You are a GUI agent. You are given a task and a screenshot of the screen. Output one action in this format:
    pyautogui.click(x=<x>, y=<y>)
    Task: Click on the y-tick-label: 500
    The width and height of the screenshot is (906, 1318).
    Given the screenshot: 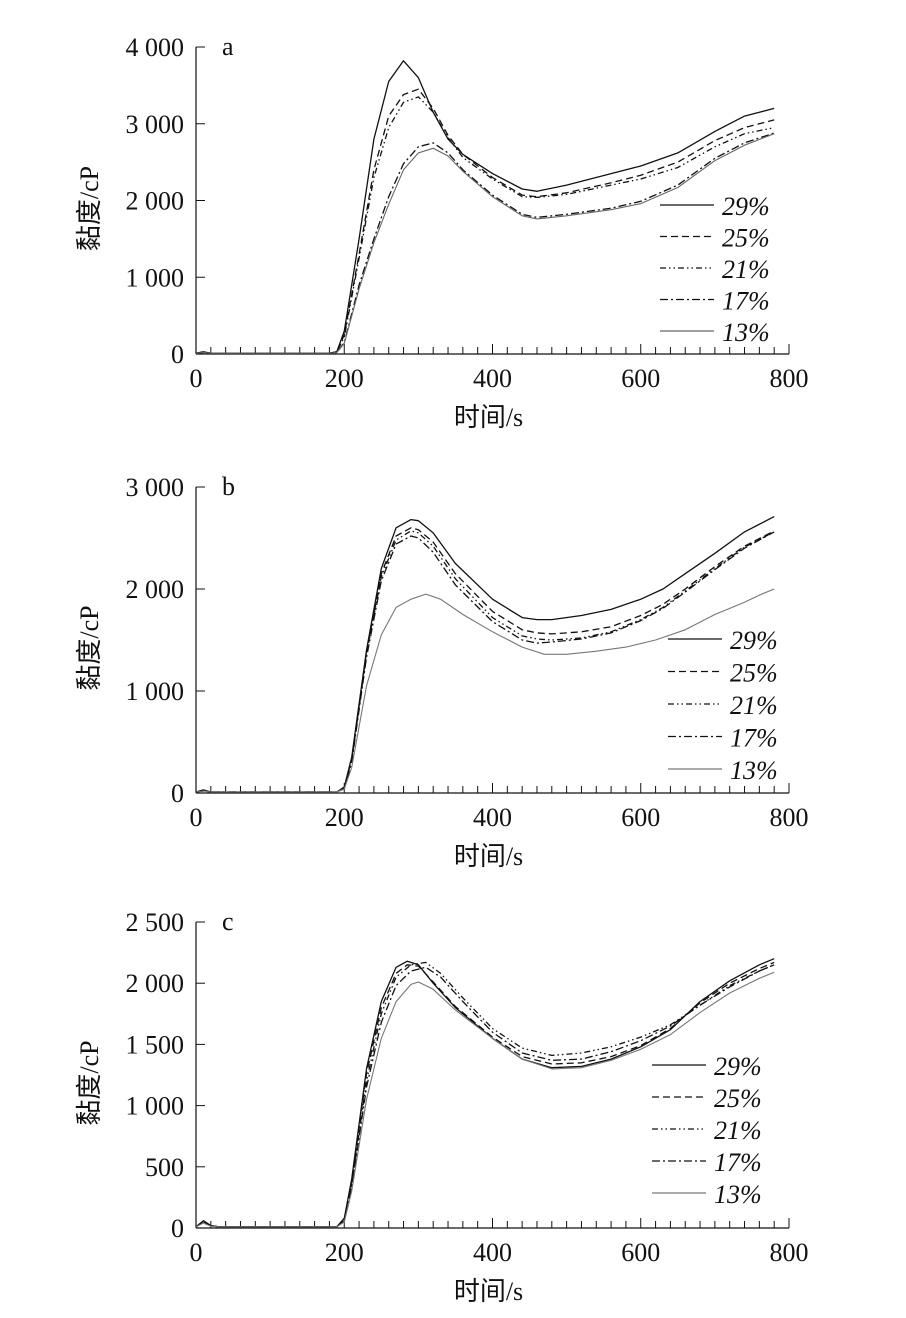 What is the action you would take?
    pyautogui.click(x=164, y=1167)
    